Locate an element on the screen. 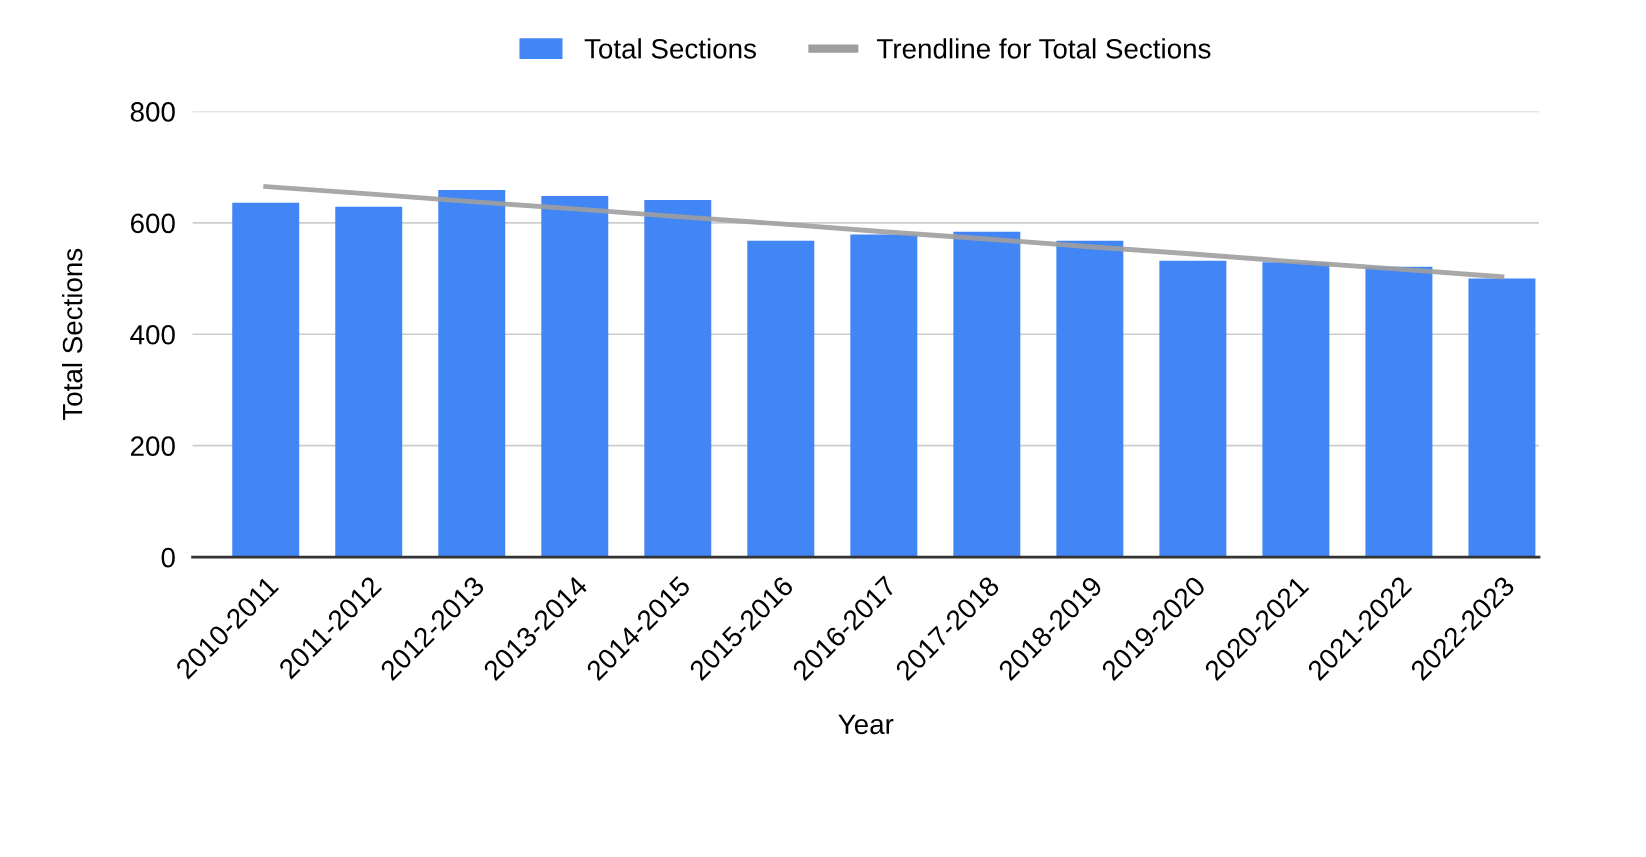  y-tick-label: 800 is located at coordinates (152, 112).